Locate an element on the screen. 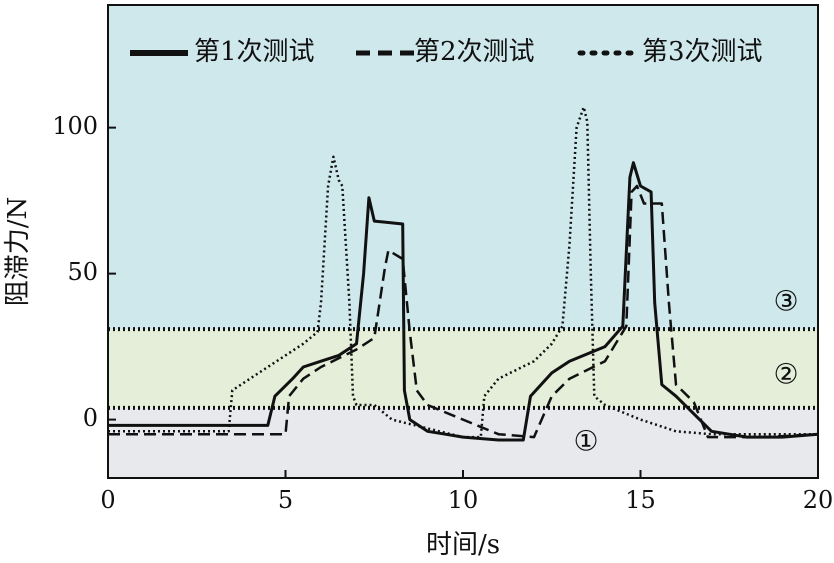  zone-labels: ① ② ③ is located at coordinates (685, 370).